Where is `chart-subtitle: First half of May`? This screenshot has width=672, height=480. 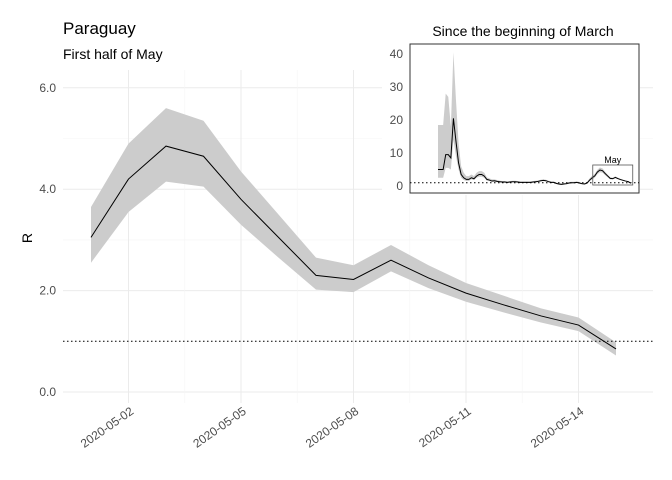
chart-subtitle: First half of May is located at coordinates (113, 54).